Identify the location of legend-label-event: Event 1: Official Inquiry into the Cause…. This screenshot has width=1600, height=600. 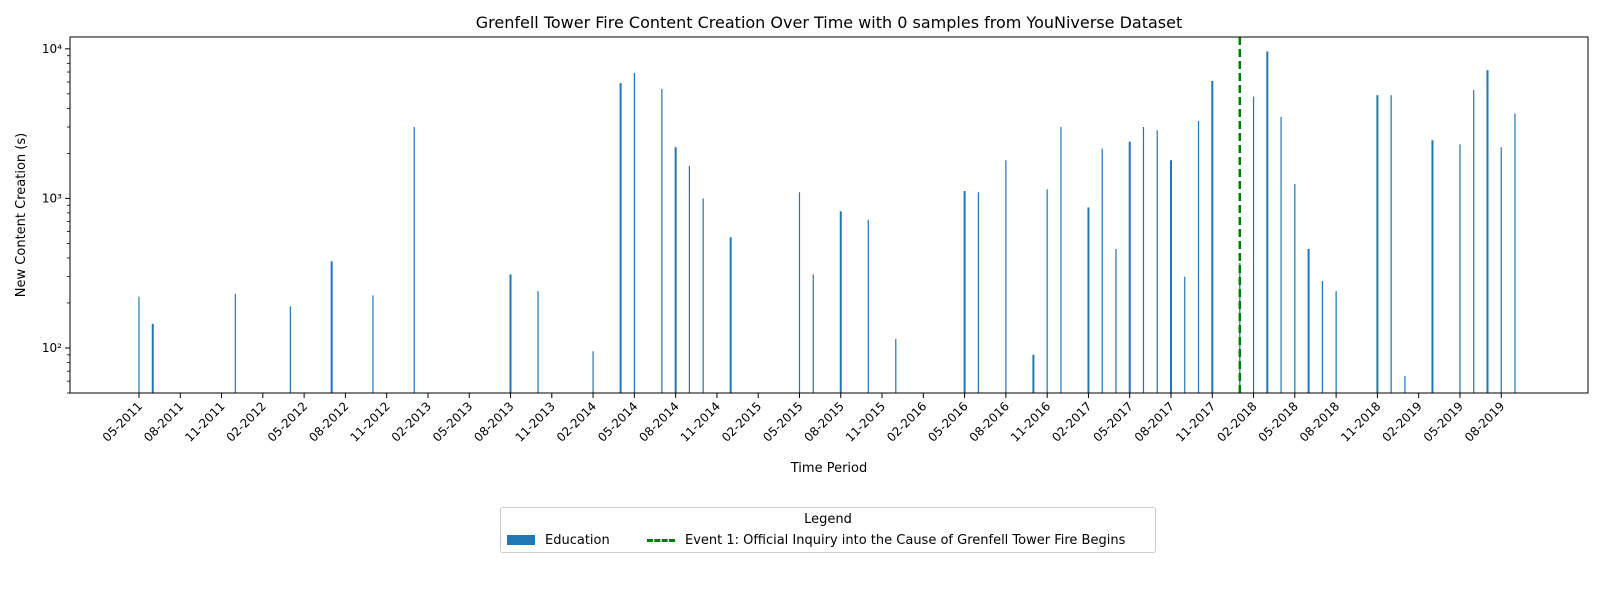
(905, 540).